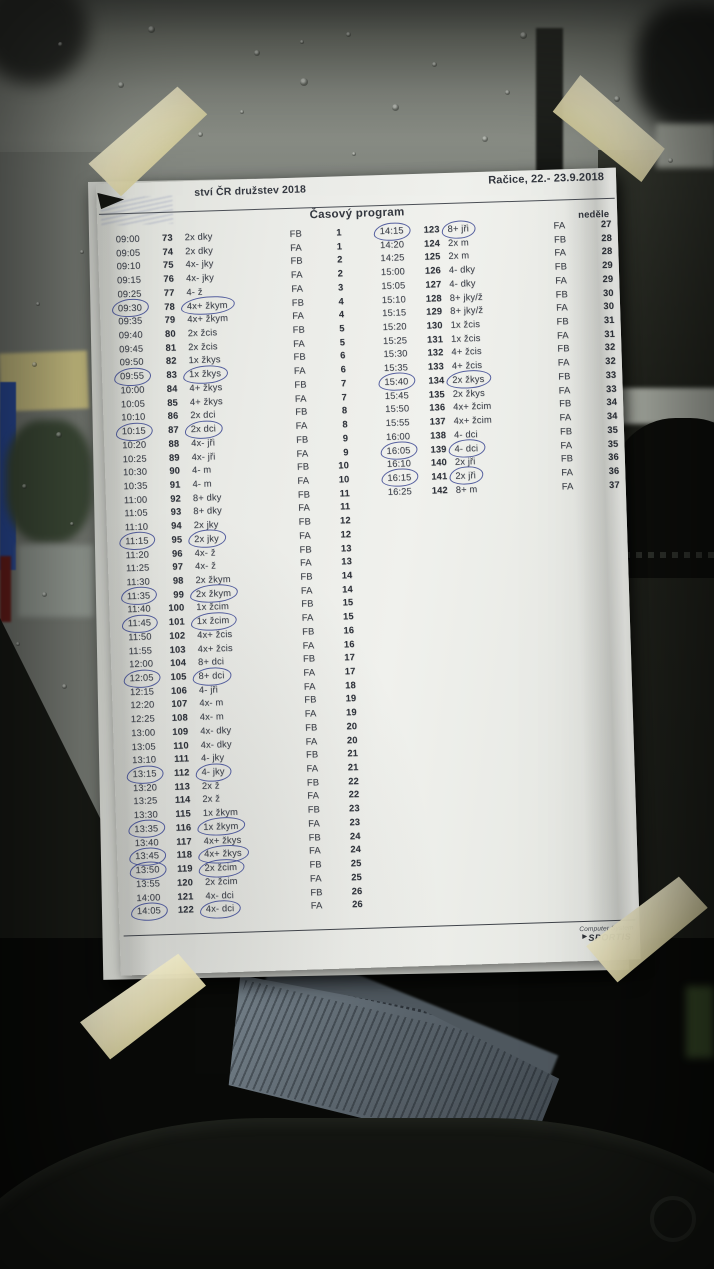  I want to click on start-time: 15:25, so click(395, 340).